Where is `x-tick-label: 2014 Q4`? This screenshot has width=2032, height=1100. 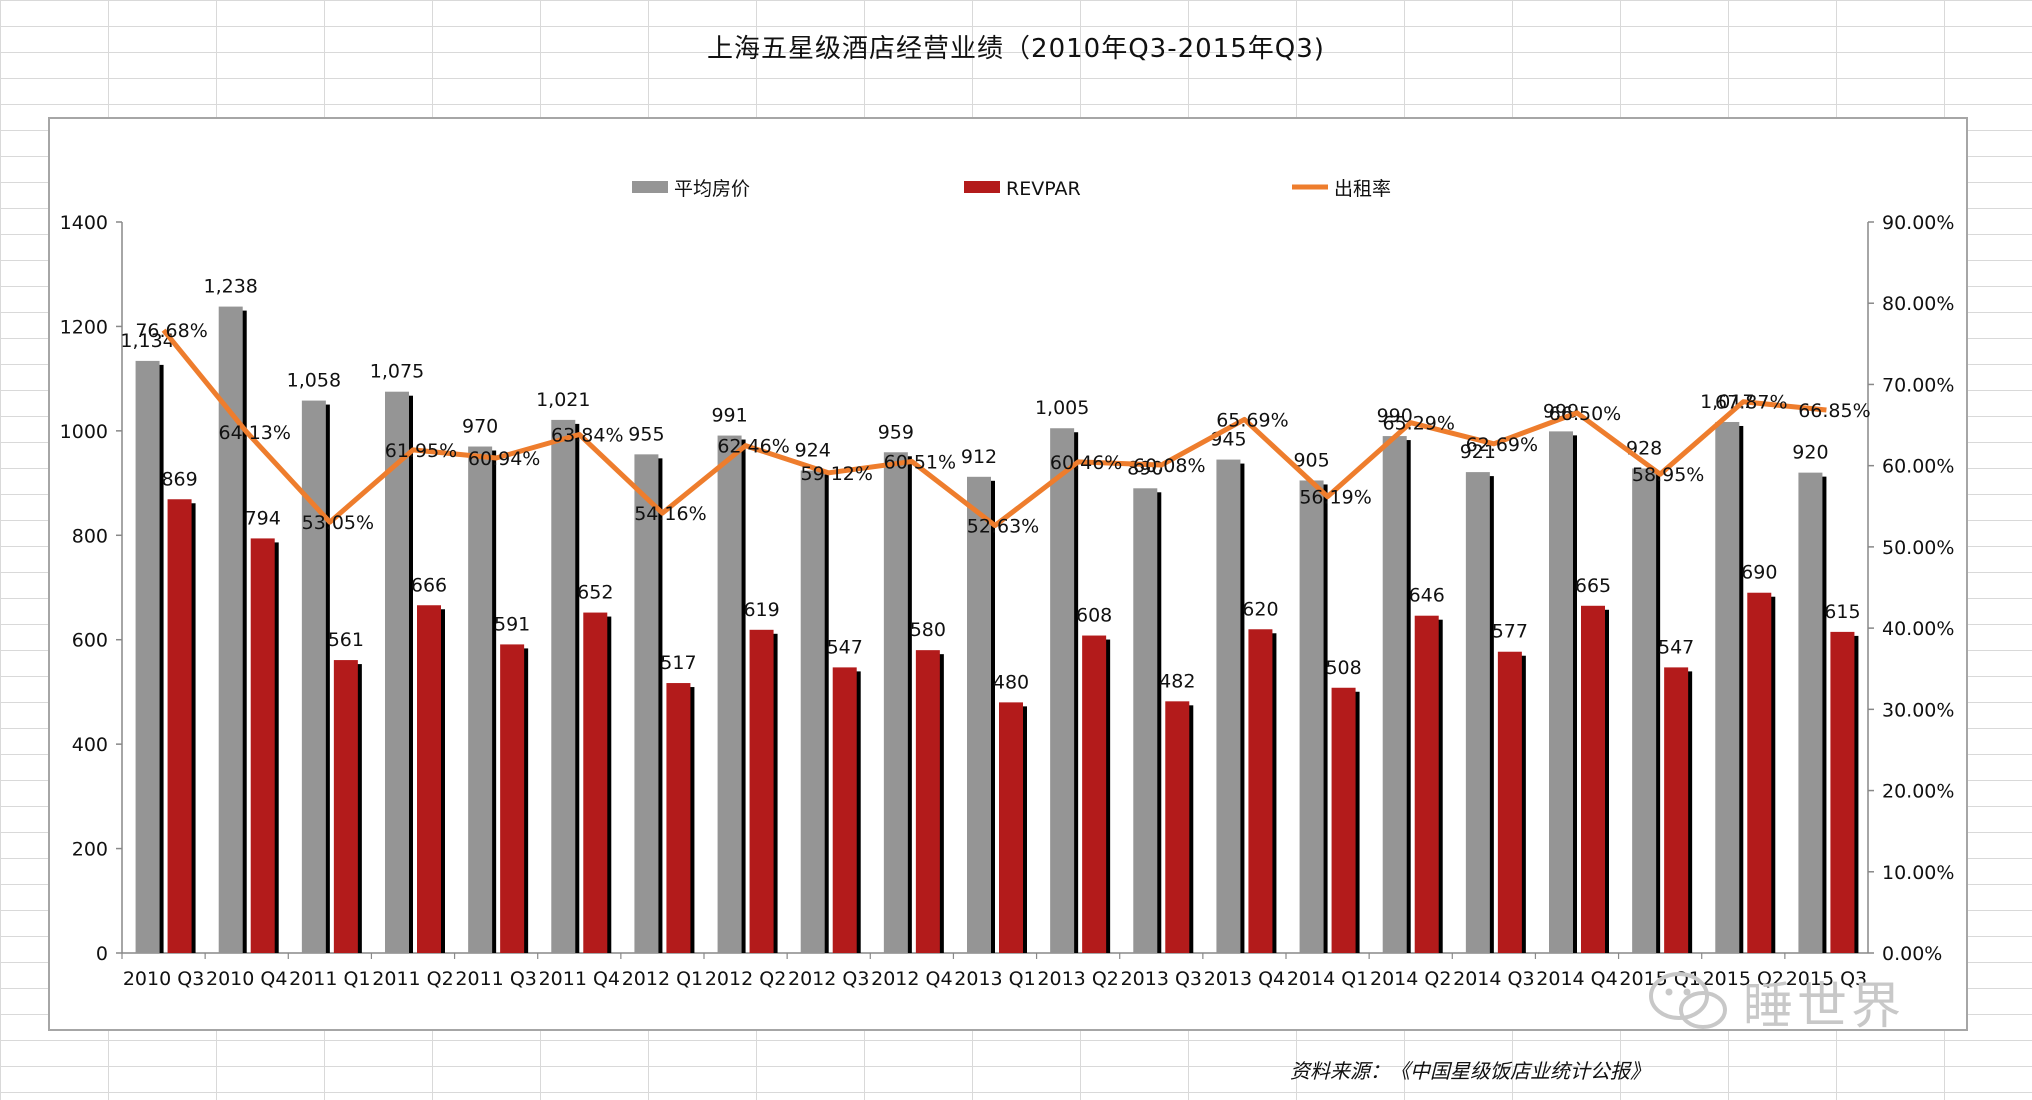
x-tick-label: 2014 Q4 is located at coordinates (1576, 979).